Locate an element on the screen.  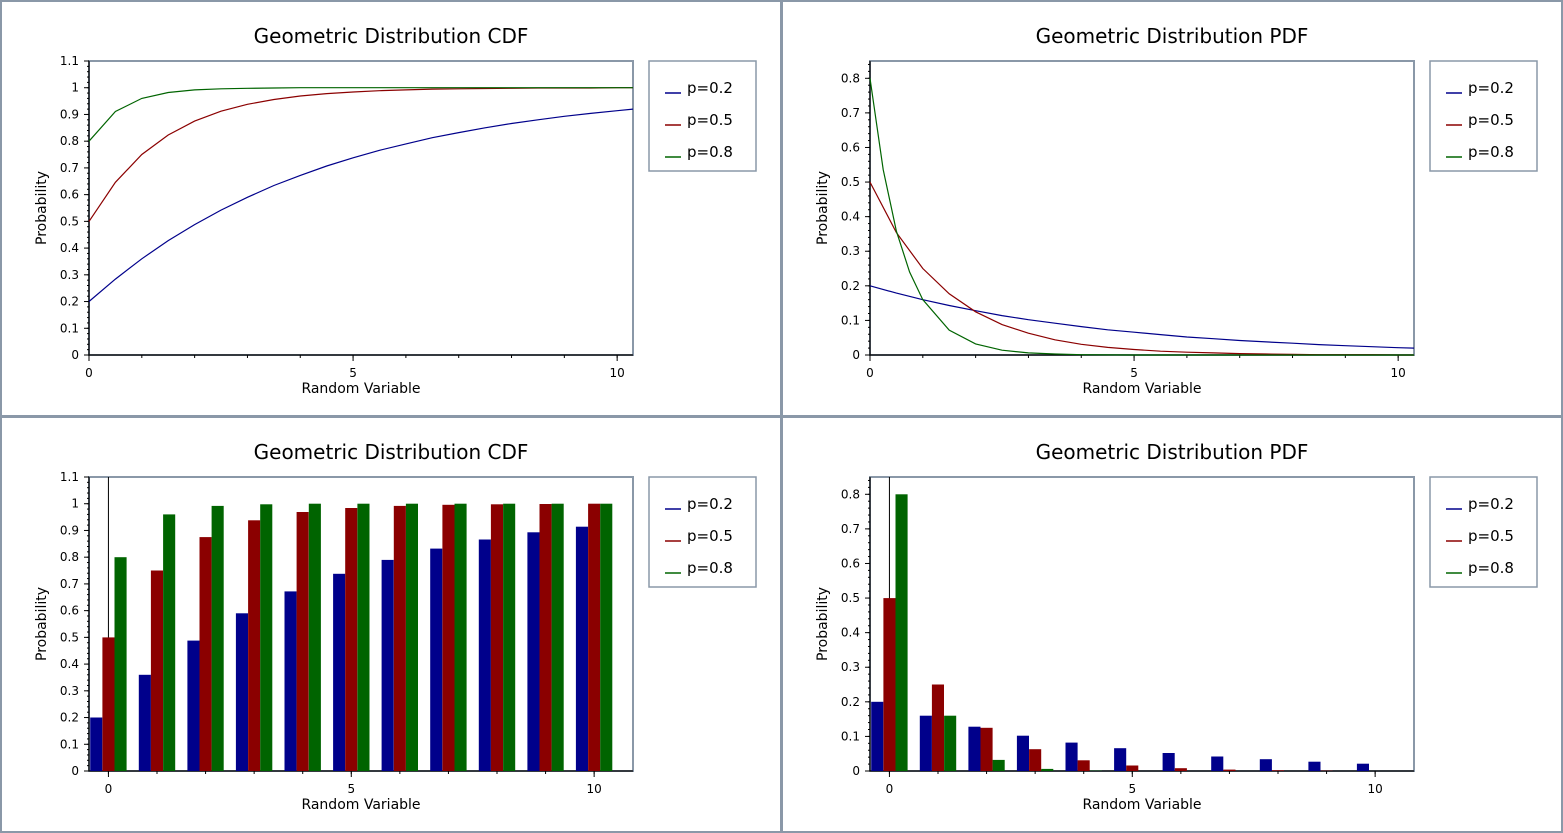
y-tick-label: 1 is located at coordinates (75, 88).